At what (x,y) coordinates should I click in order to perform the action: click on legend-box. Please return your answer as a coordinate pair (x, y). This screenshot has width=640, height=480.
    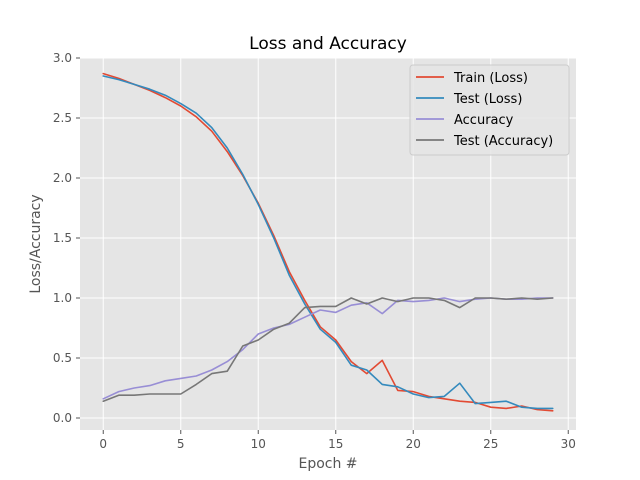
    Looking at the image, I should click on (489, 110).